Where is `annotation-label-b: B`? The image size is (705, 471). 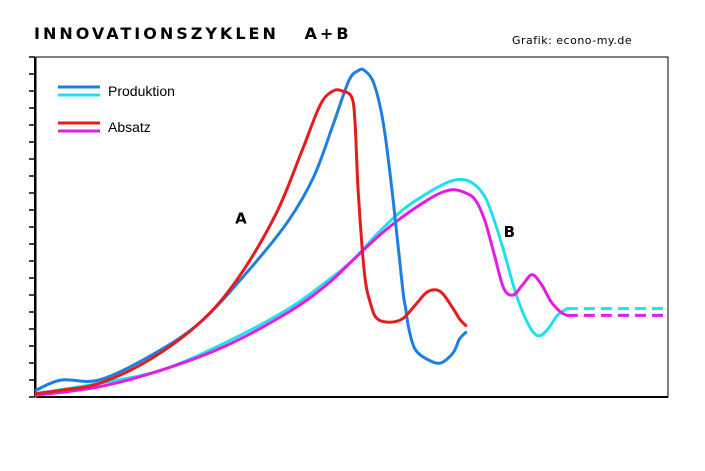
annotation-label-b: B is located at coordinates (509, 232).